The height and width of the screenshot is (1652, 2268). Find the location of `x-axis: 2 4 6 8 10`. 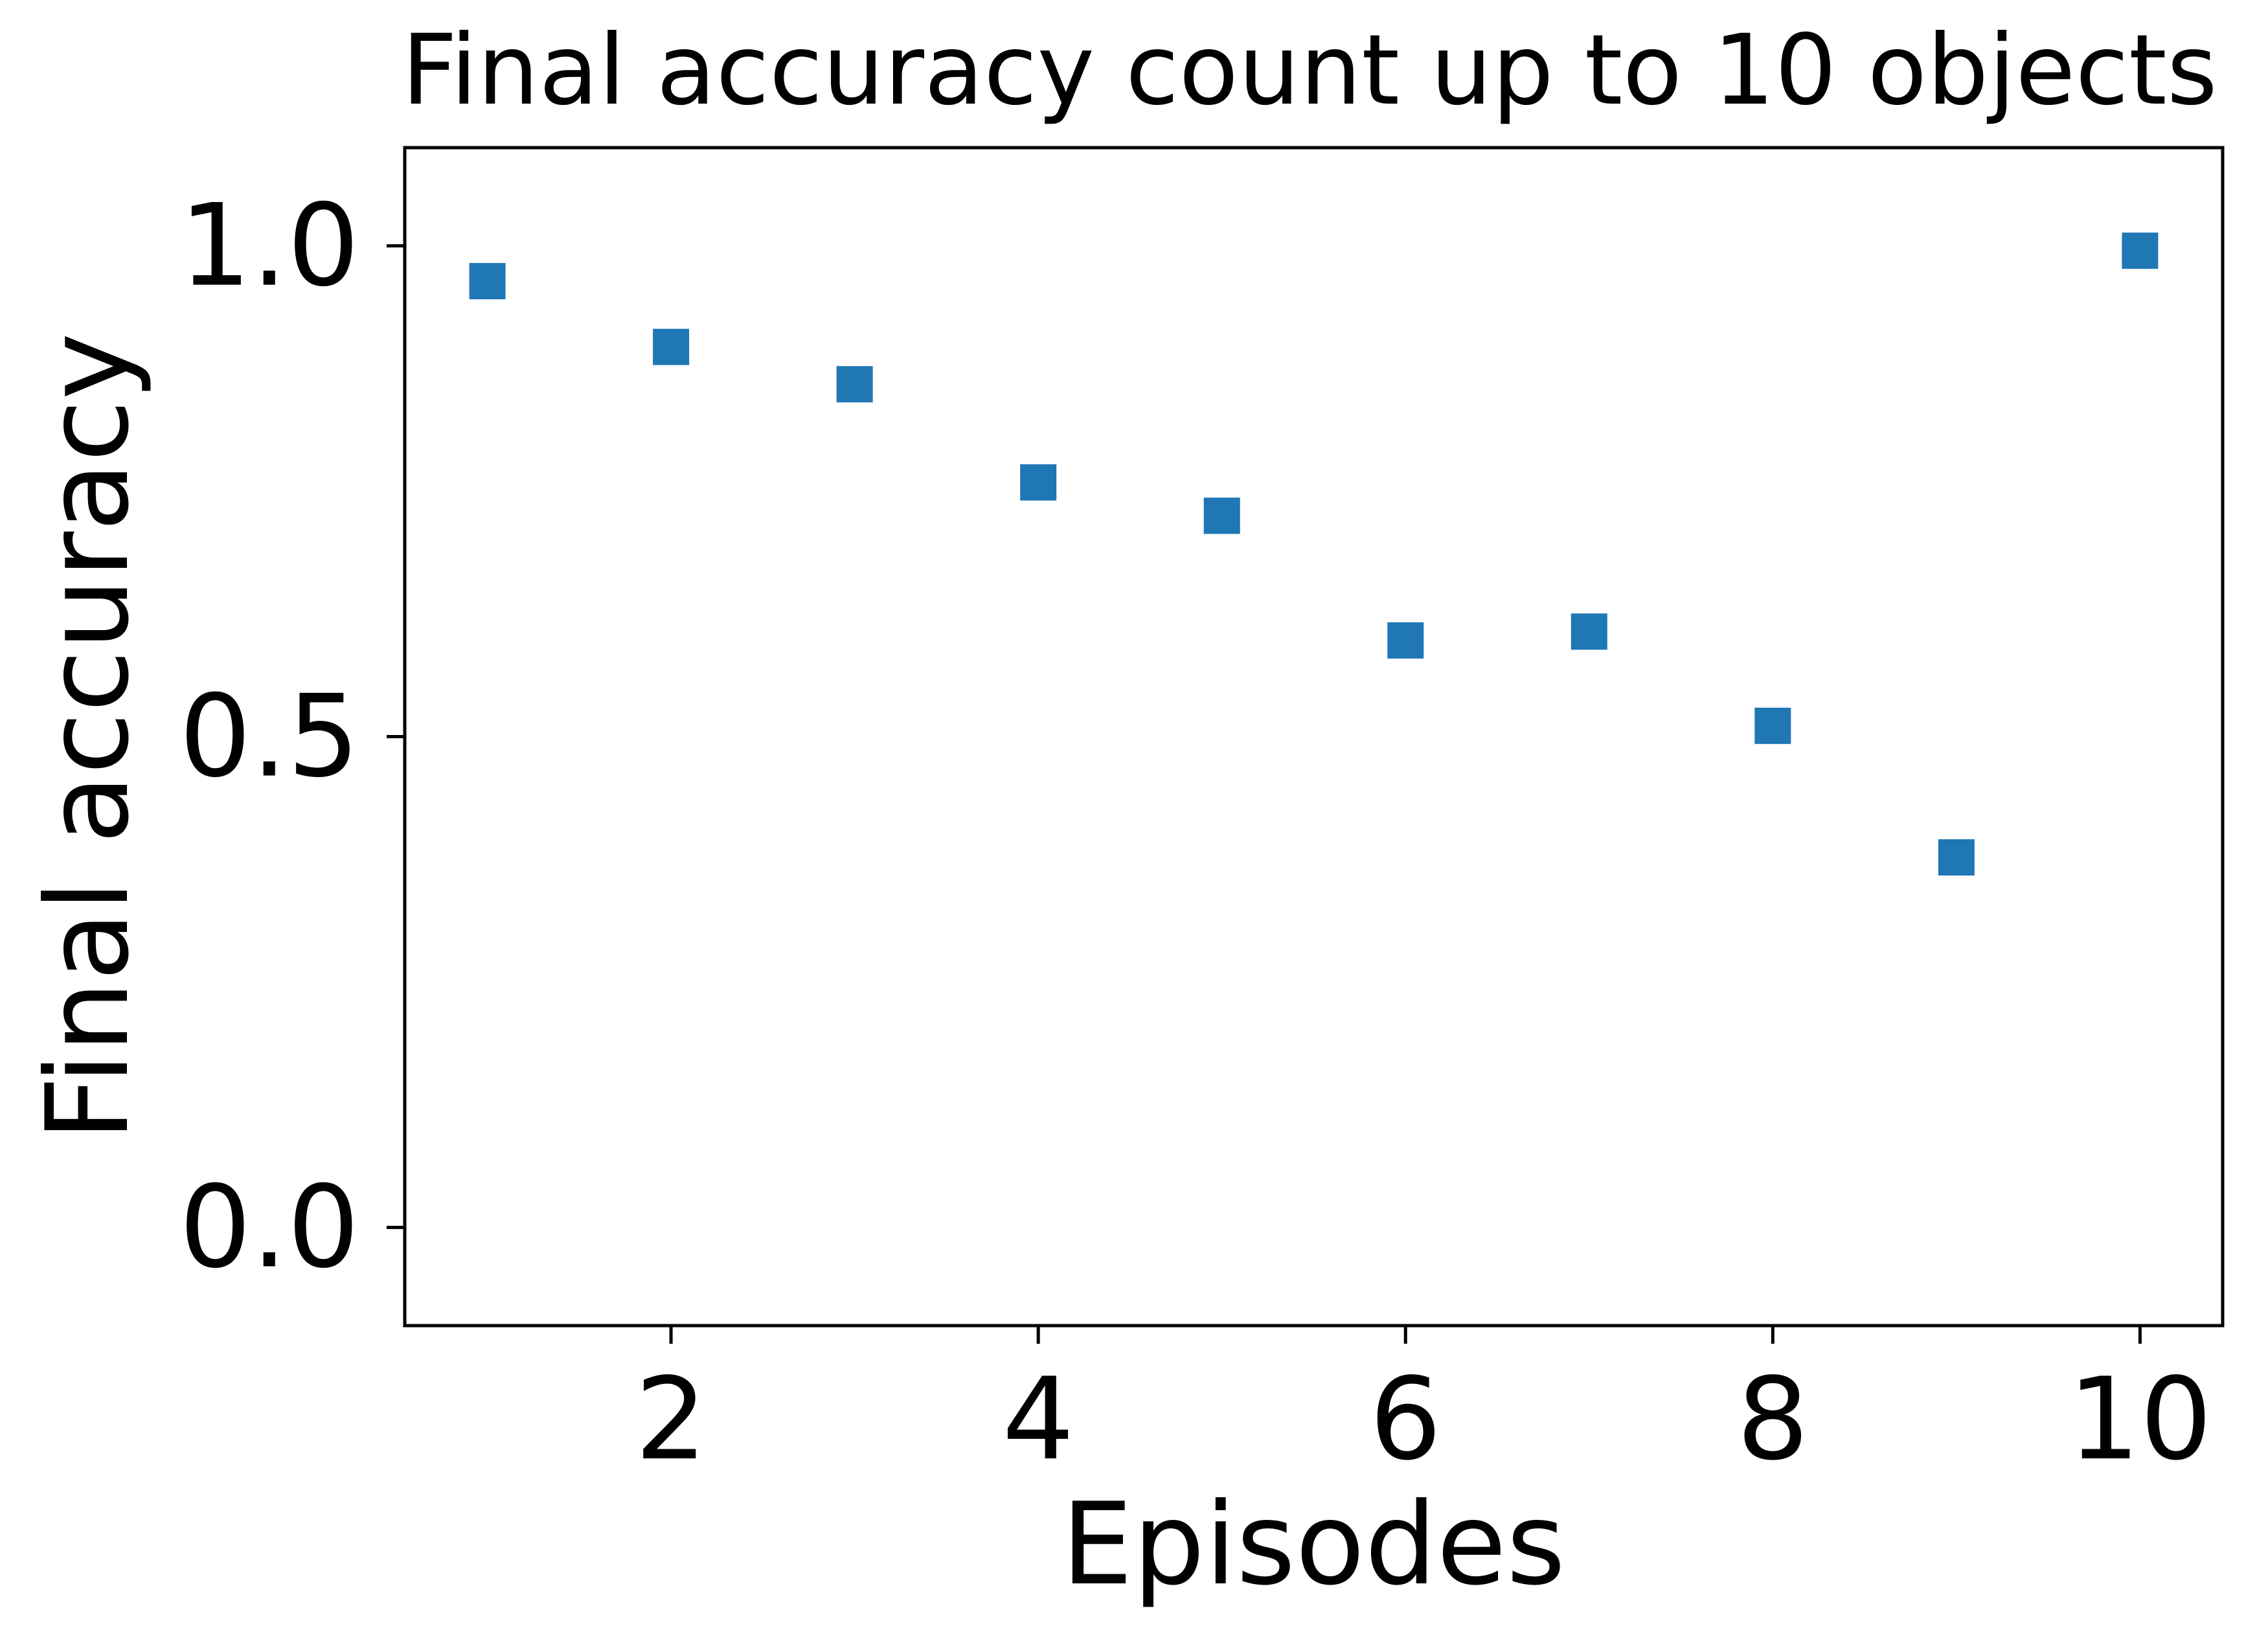

x-axis: 2 4 6 8 10 is located at coordinates (1423, 1406).